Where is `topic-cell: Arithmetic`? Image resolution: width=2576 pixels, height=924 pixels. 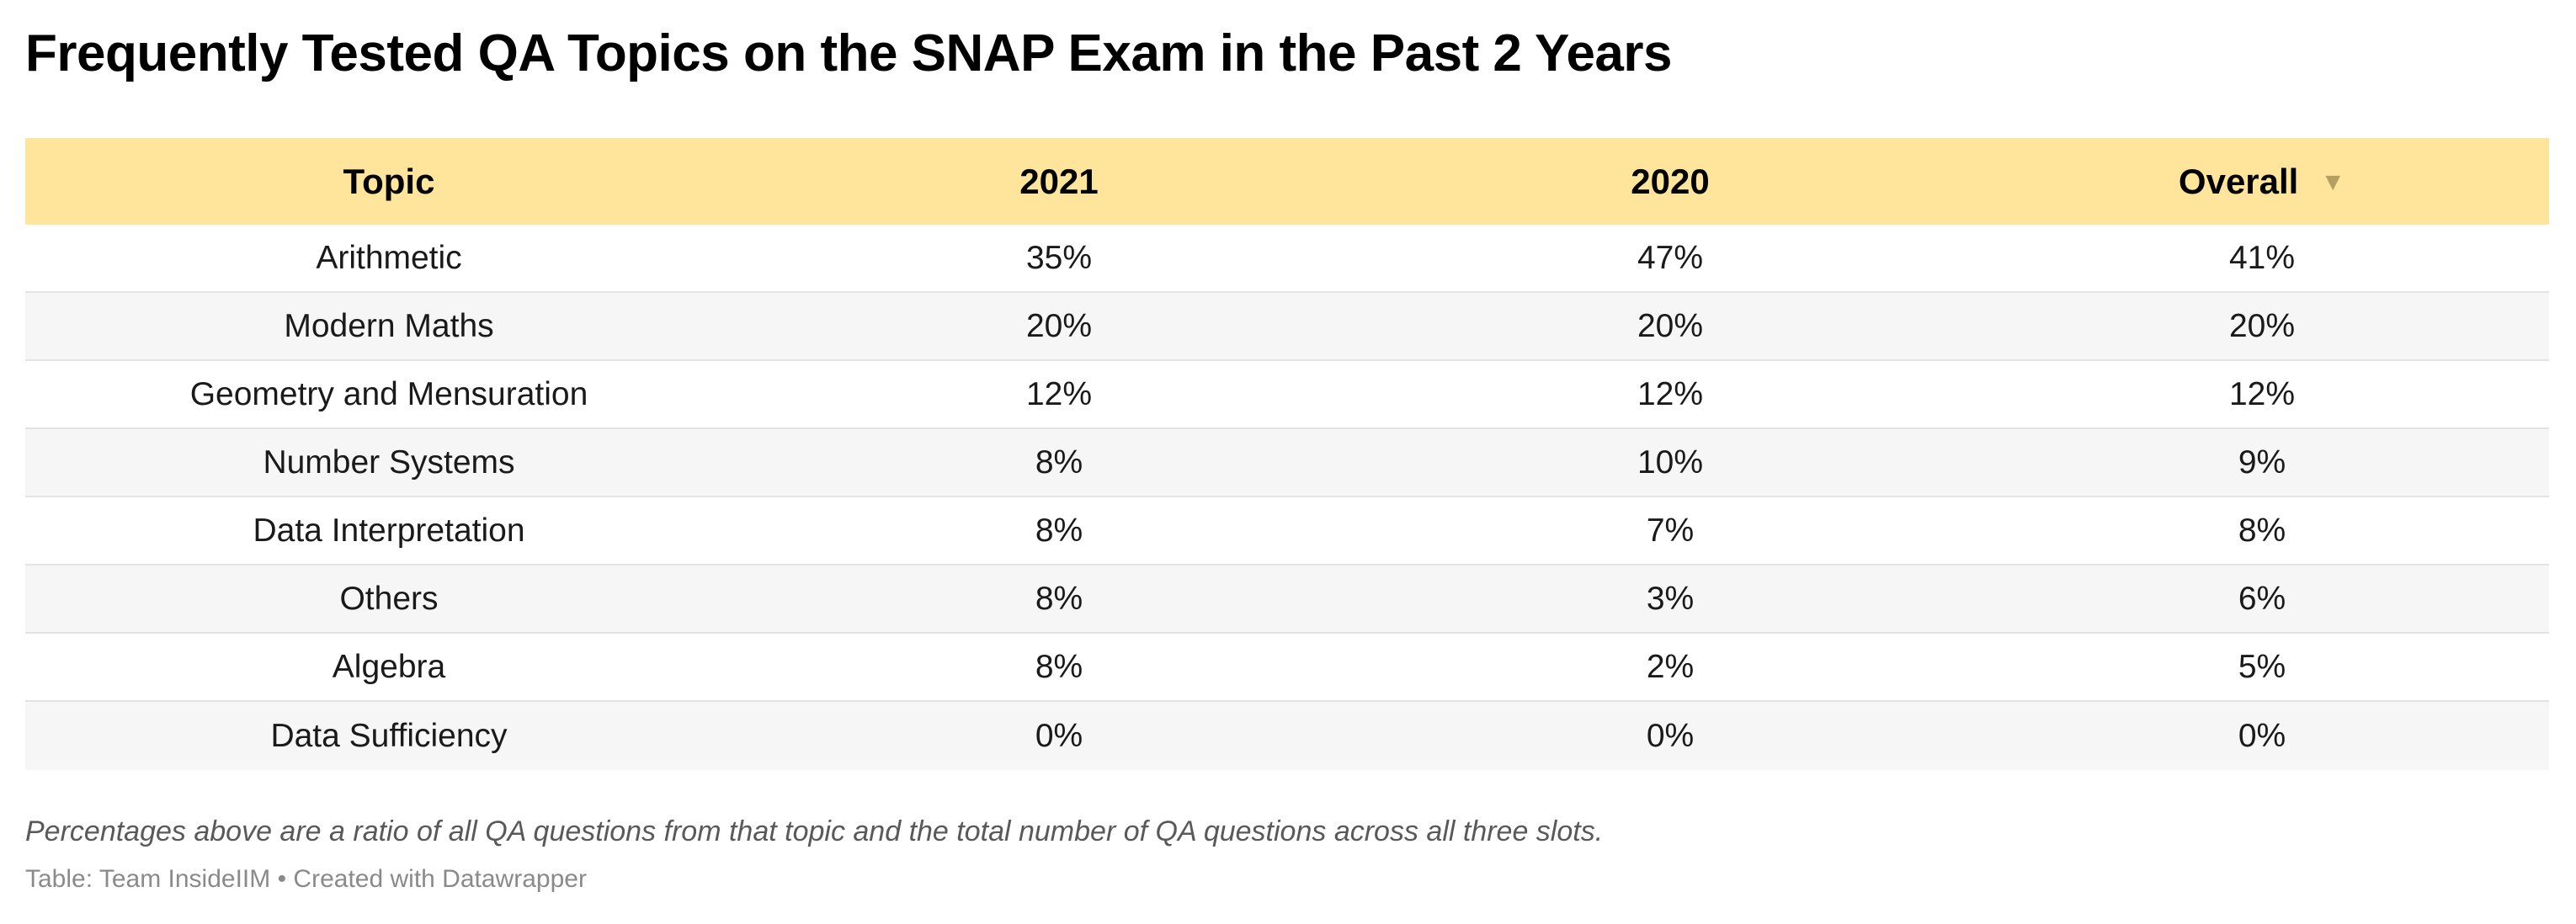 topic-cell: Arithmetic is located at coordinates (389, 257).